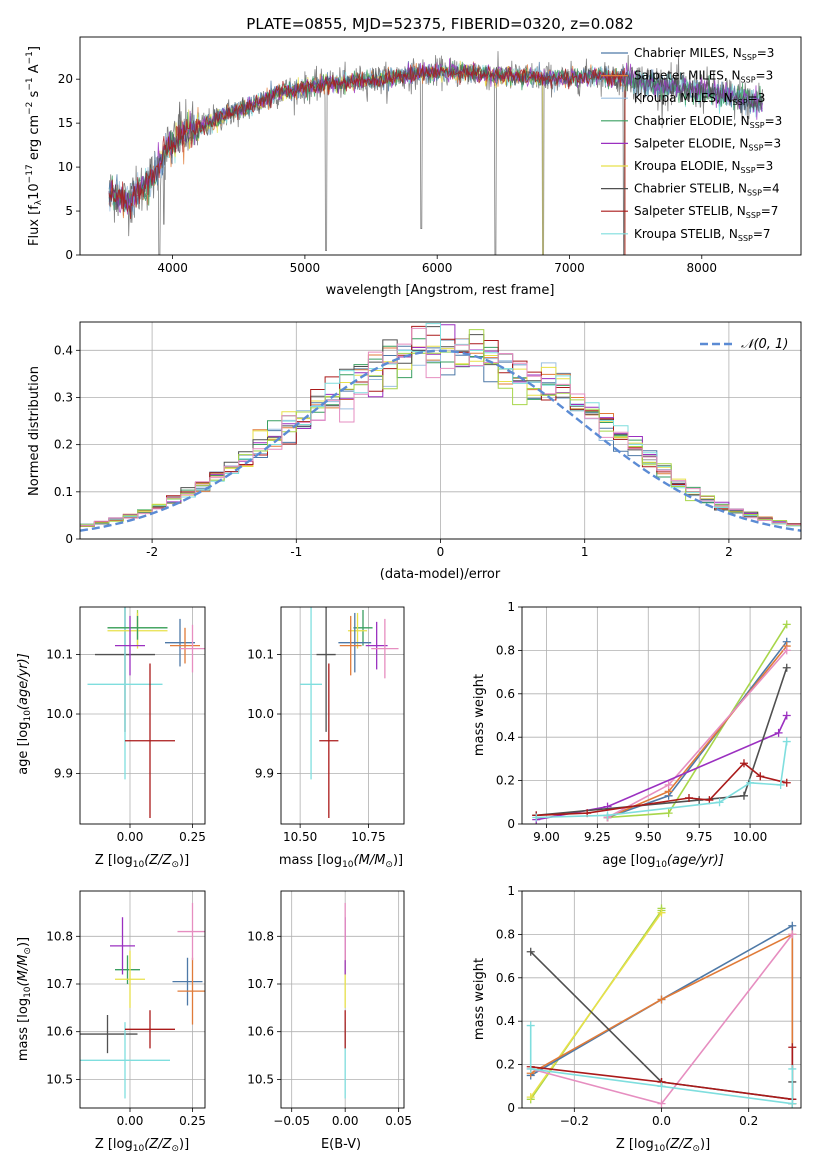 This screenshot has width=819, height=1170. What do you see at coordinates (479, 999) in the screenshot?
I see `massweight-z-ylabel: mass weight` at bounding box center [479, 999].